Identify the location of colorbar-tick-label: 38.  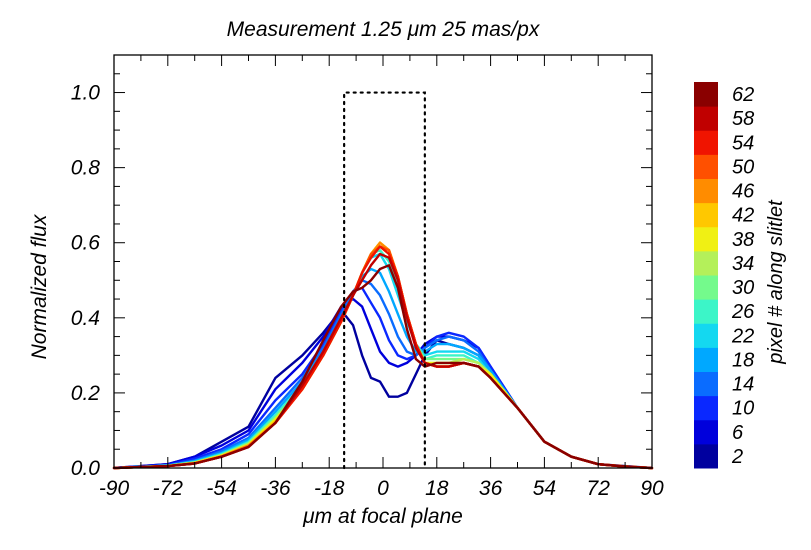
(743, 240).